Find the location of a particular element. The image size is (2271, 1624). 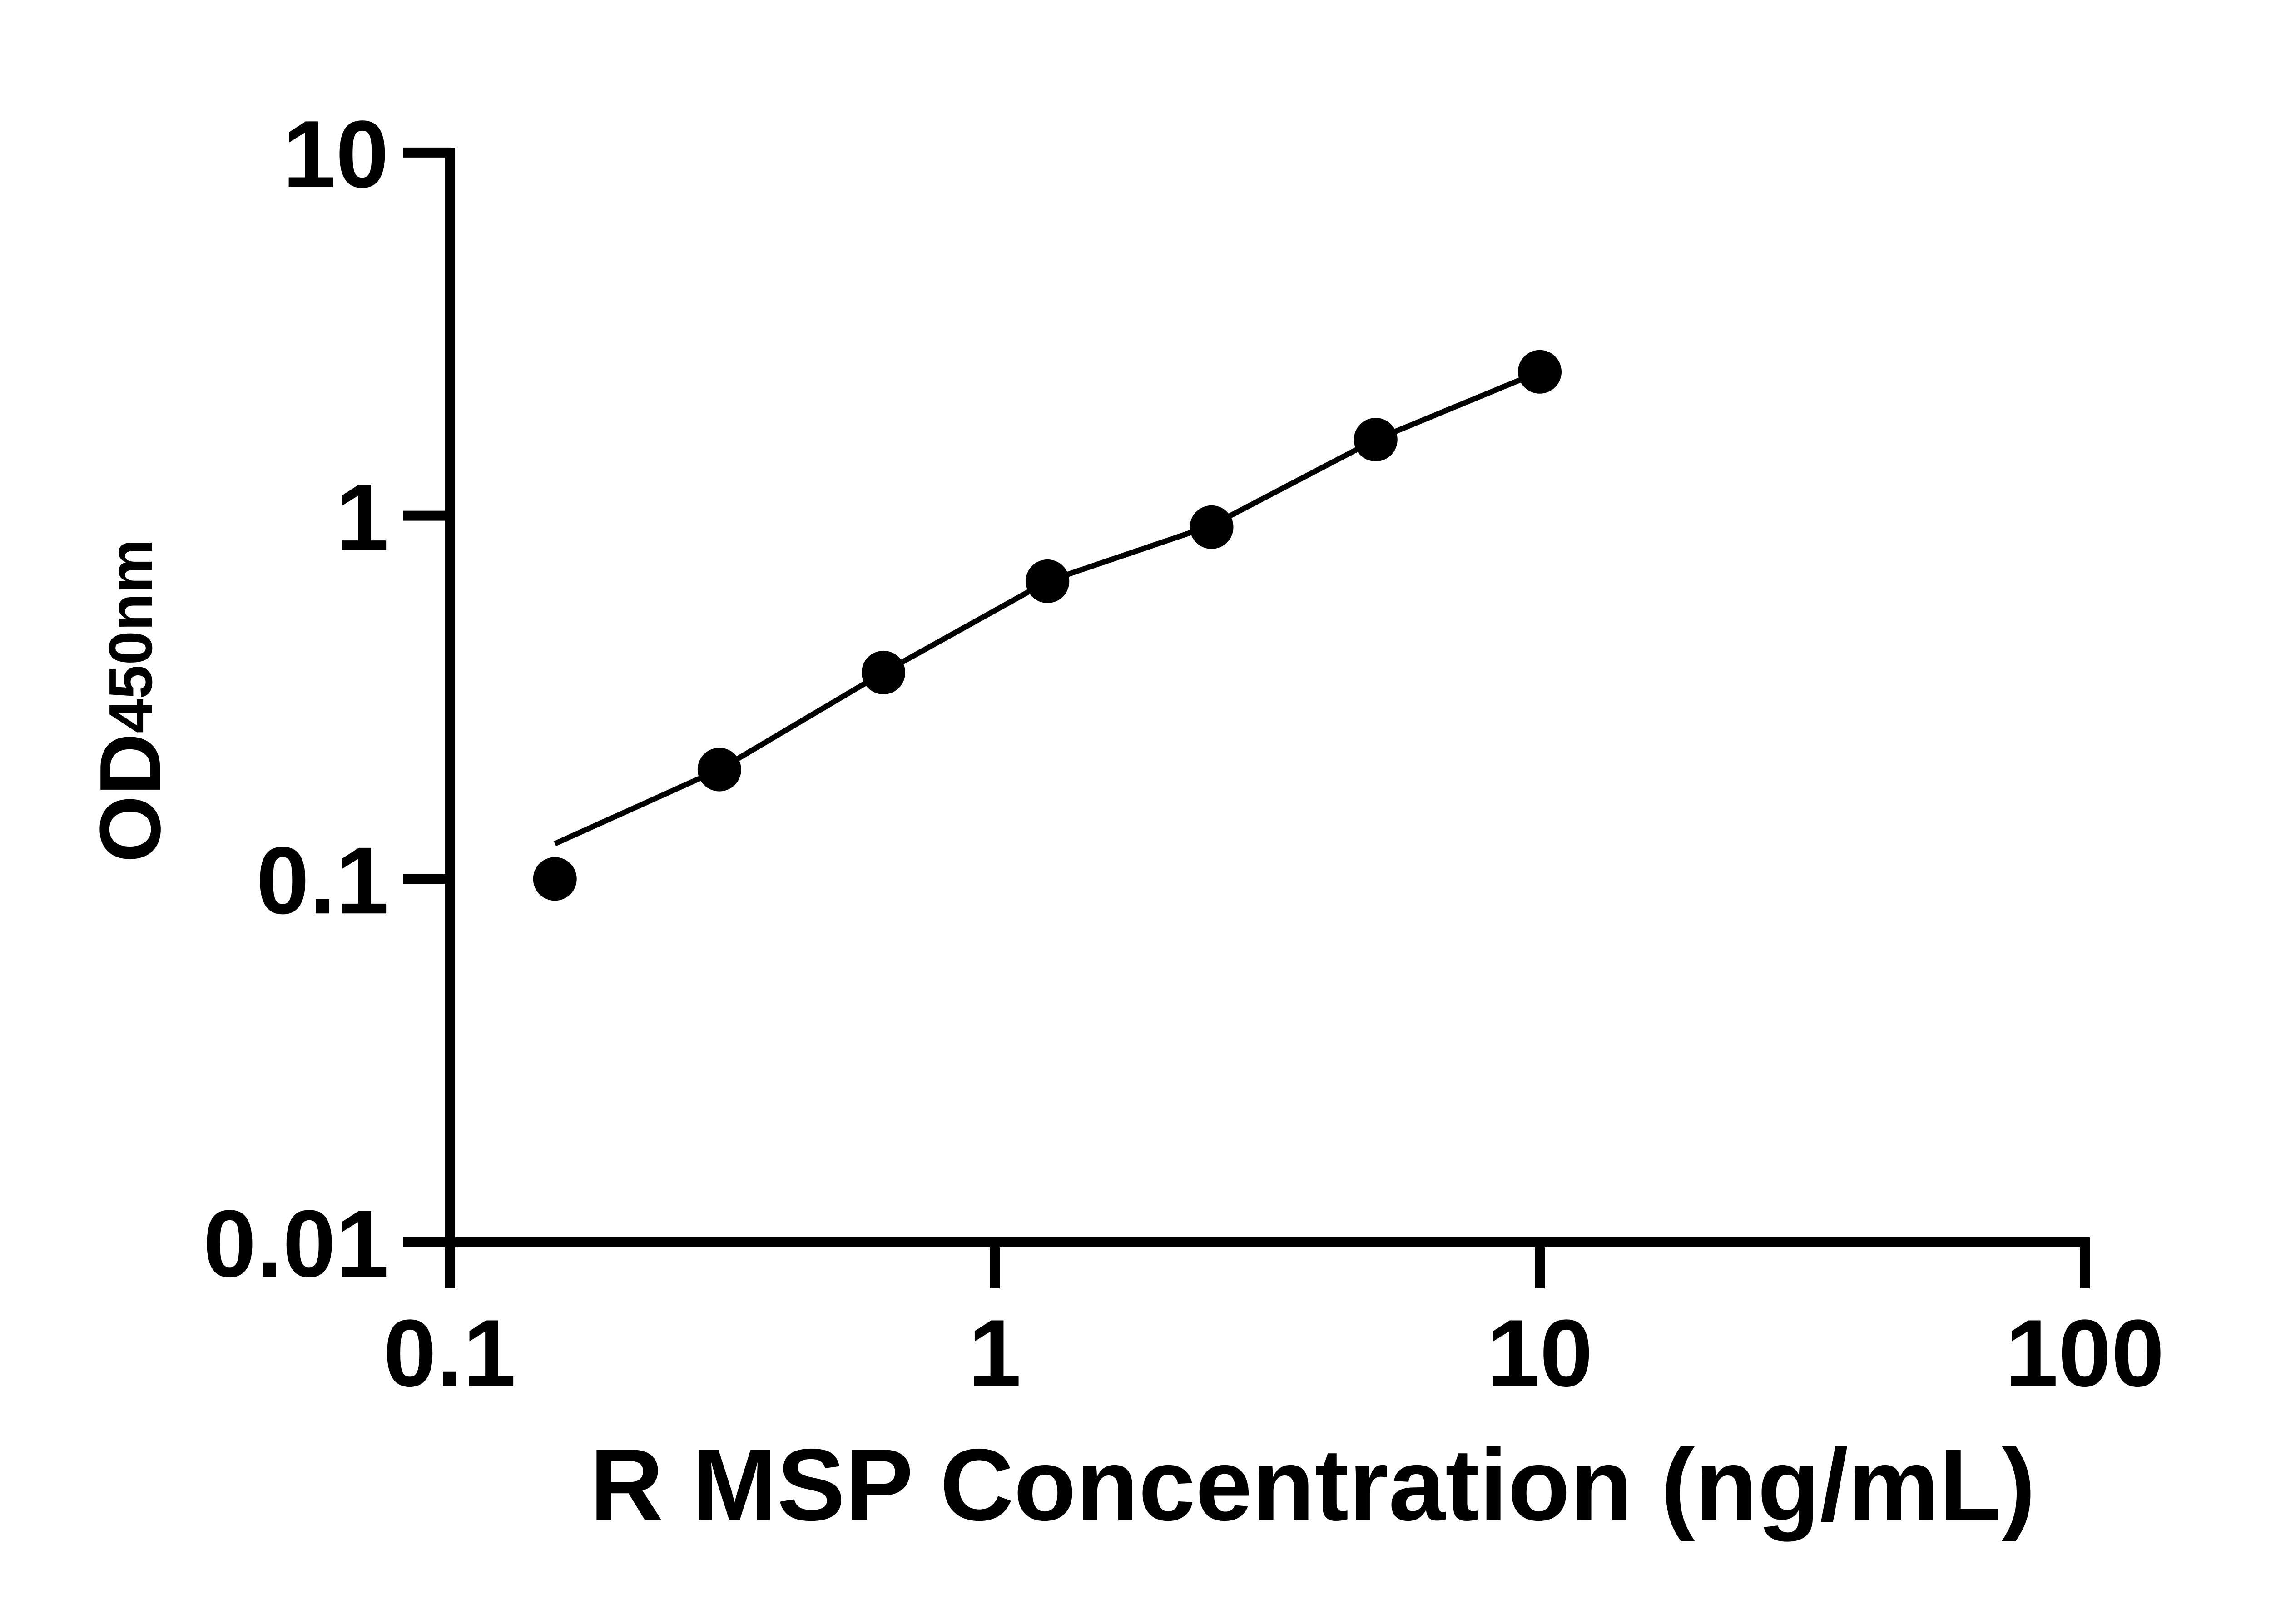

x-axis-tick-label: 0.1 is located at coordinates (449, 1353).